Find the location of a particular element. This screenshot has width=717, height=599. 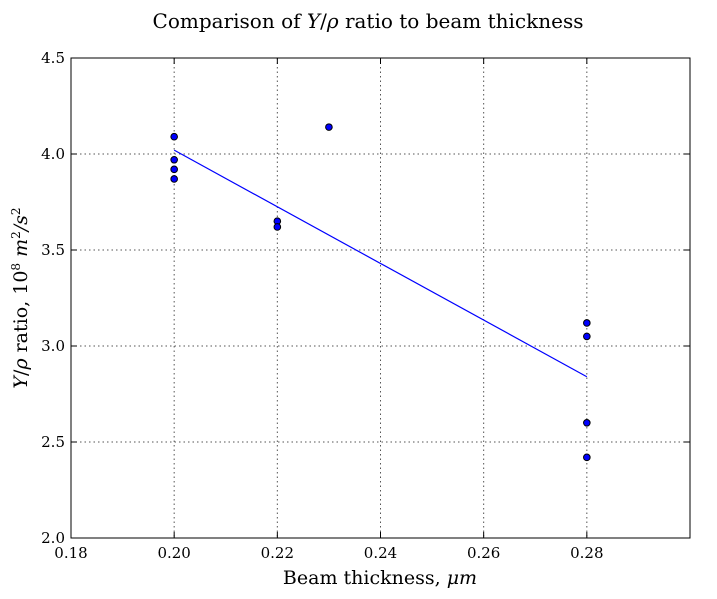

x-tick-label: 0.28 is located at coordinates (586, 553).